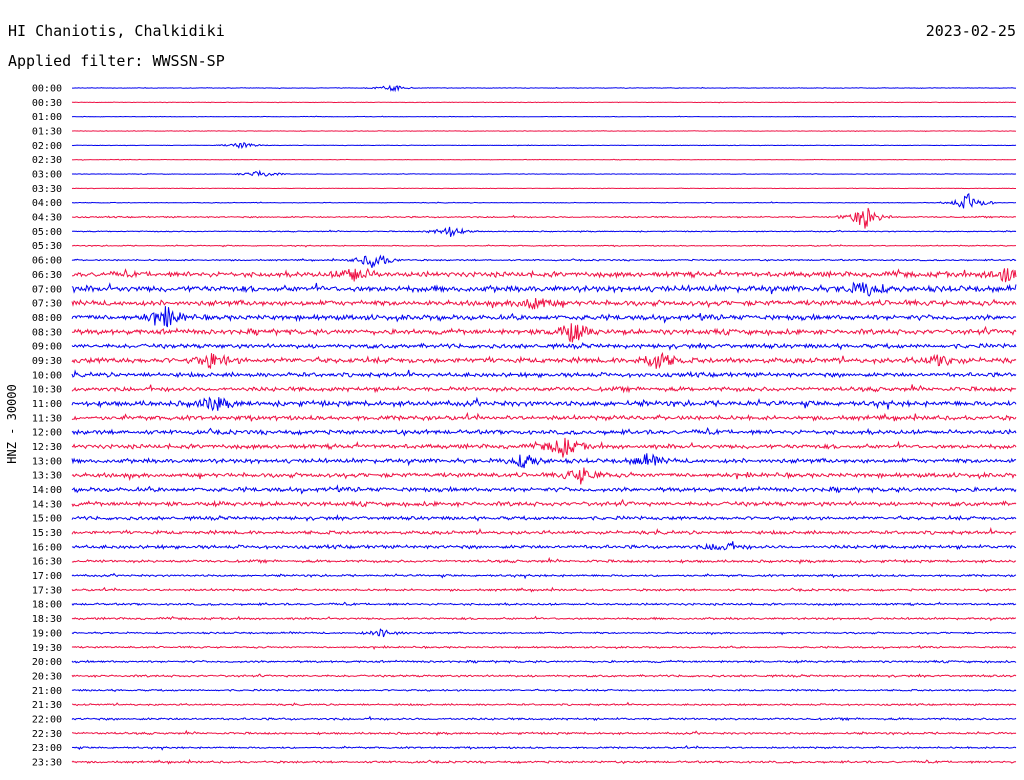  What do you see at coordinates (47, 318) in the screenshot?
I see `time-label: 08:00` at bounding box center [47, 318].